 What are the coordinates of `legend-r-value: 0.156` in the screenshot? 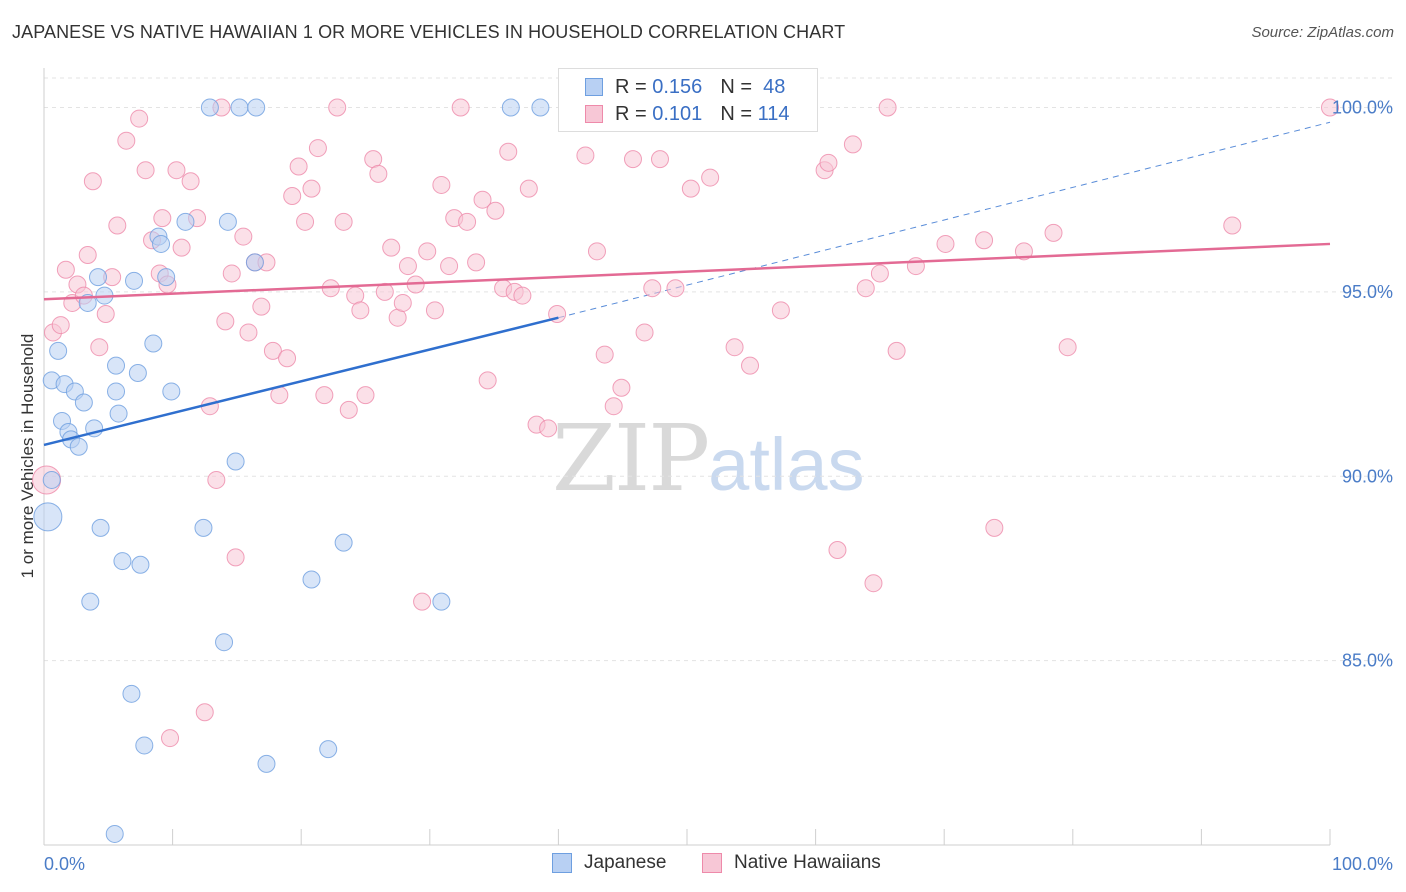 It's located at (677, 86).